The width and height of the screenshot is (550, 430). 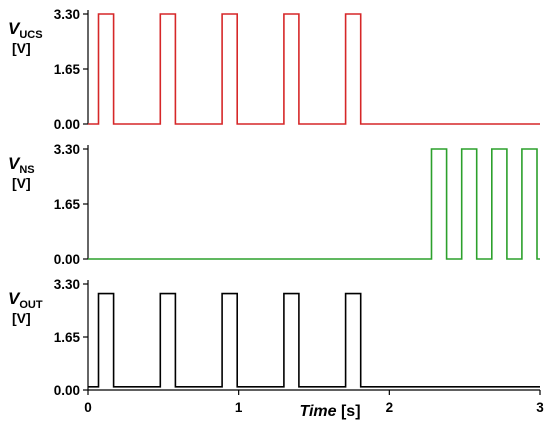 I want to click on x-tick-label: 2, so click(x=390, y=407).